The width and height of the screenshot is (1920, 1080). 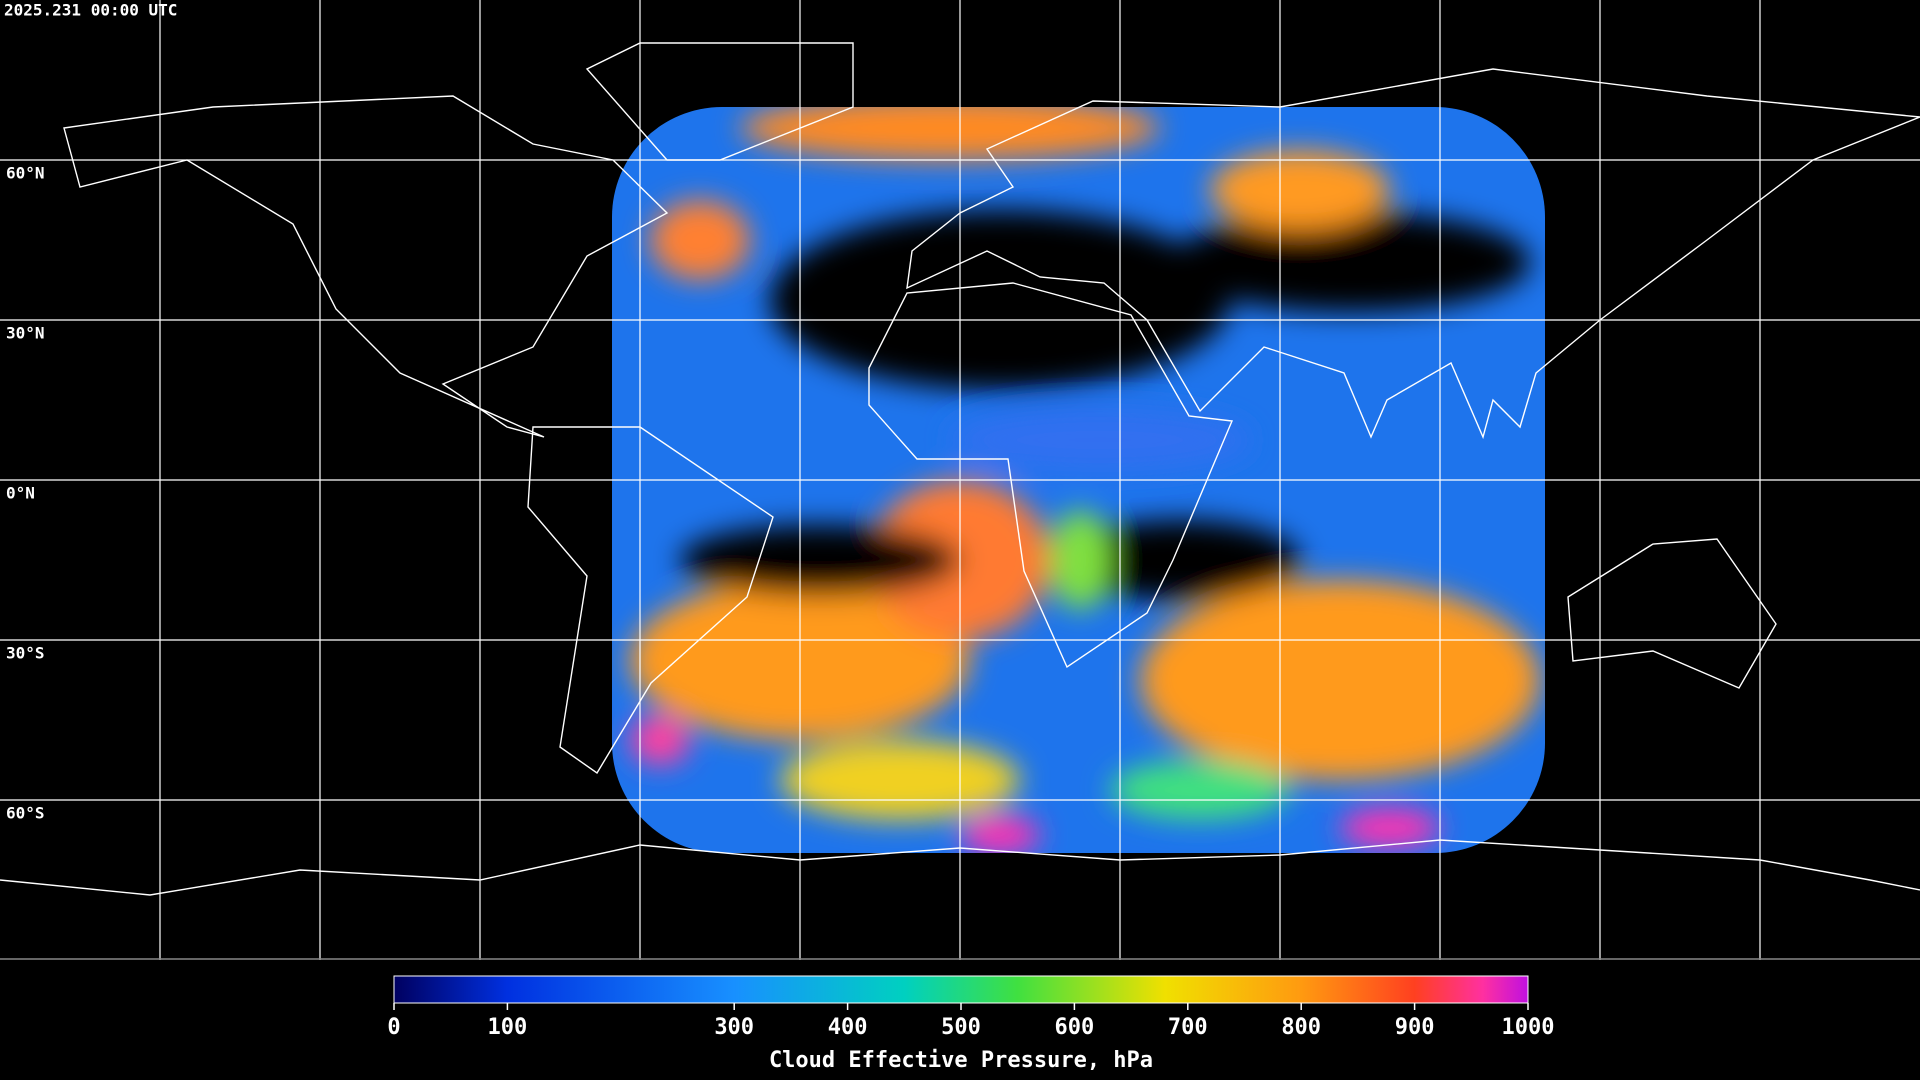 I want to click on colorbar-tick-label: 400, so click(x=848, y=1027).